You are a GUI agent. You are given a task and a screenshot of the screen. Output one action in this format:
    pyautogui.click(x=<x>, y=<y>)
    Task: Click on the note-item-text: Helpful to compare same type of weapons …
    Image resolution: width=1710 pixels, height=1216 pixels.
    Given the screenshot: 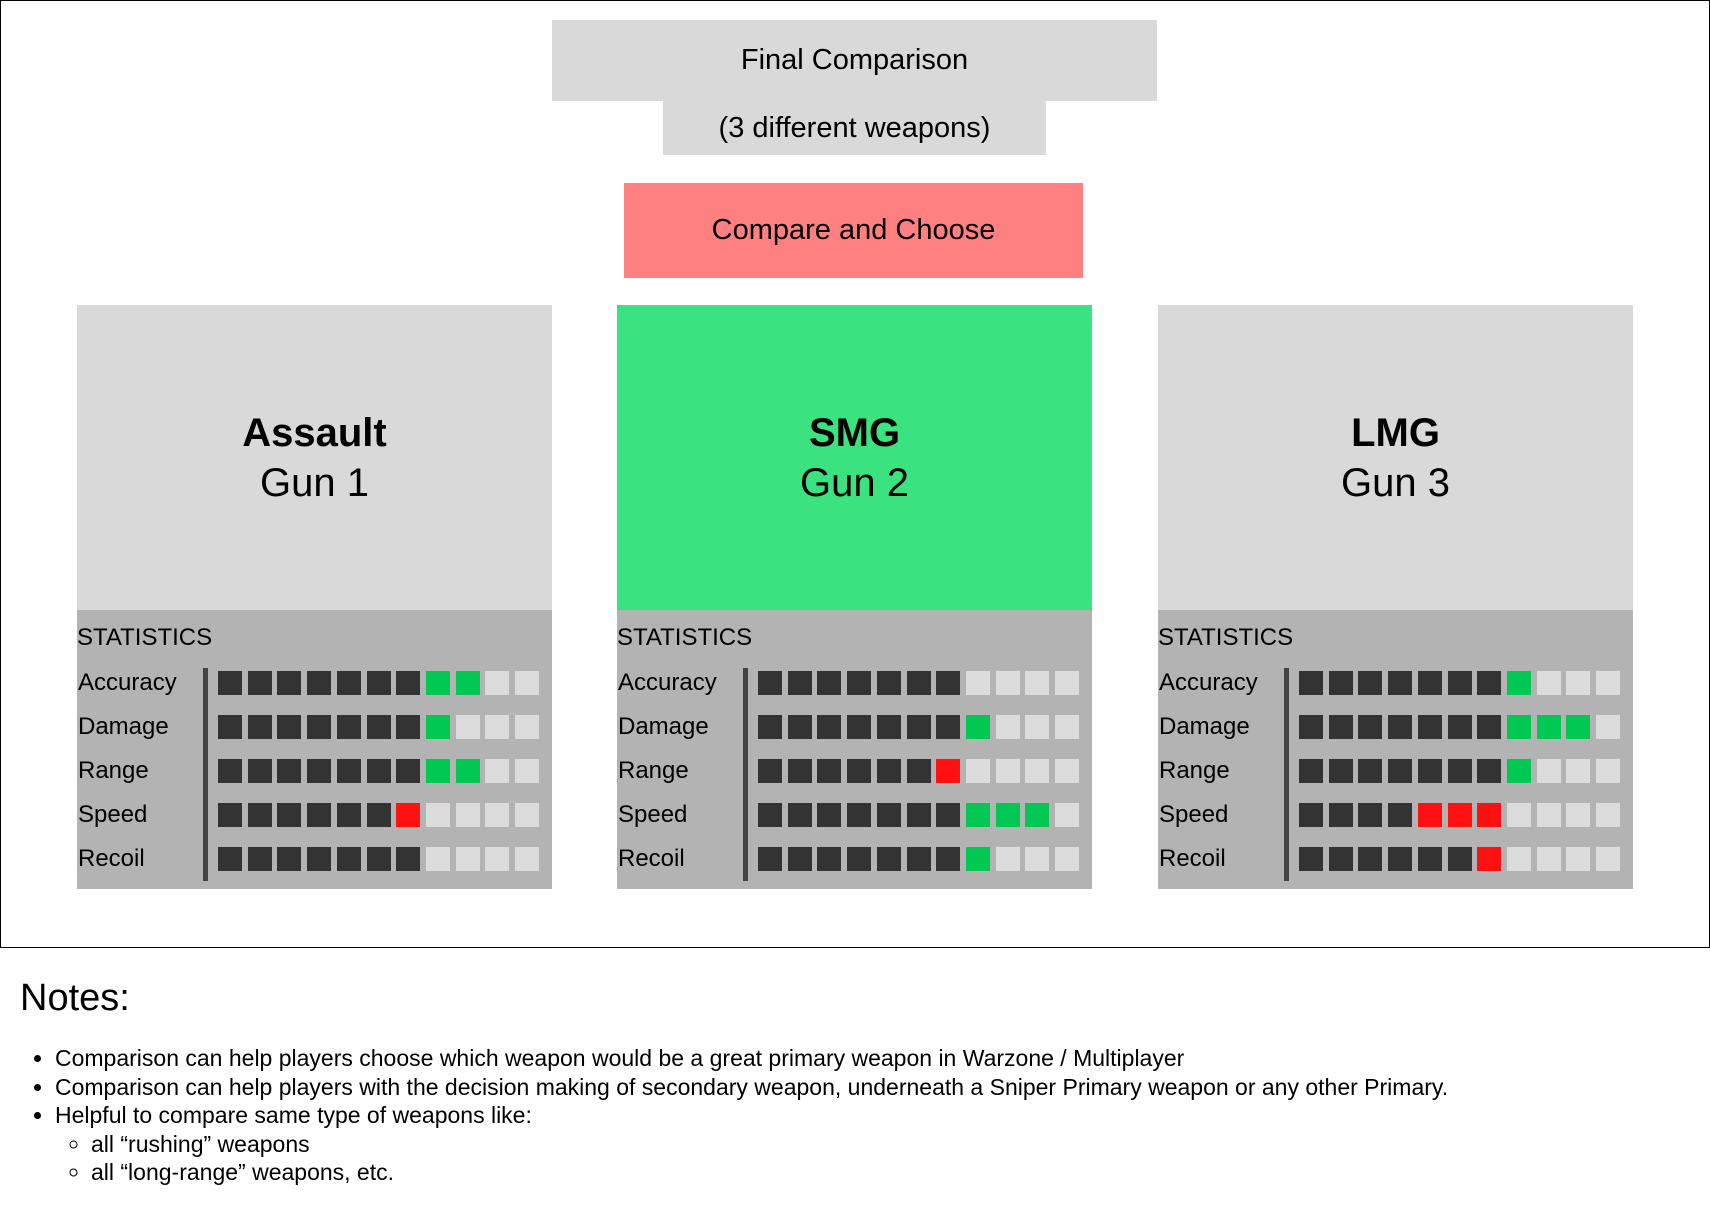 What is the action you would take?
    pyautogui.click(x=293, y=1115)
    